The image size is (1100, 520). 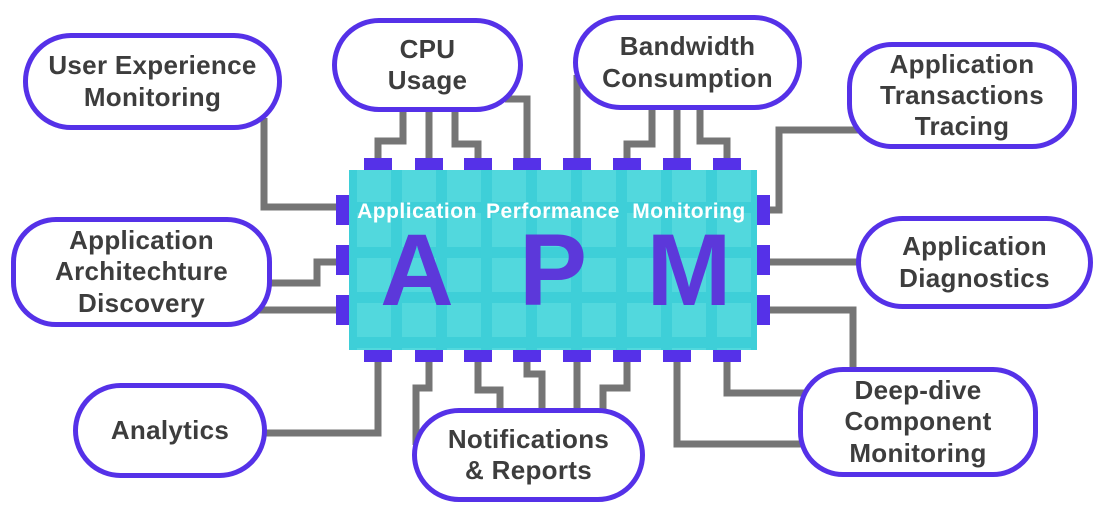 I want to click on chip-column-monitoring: Monitoring M, so click(x=689, y=260).